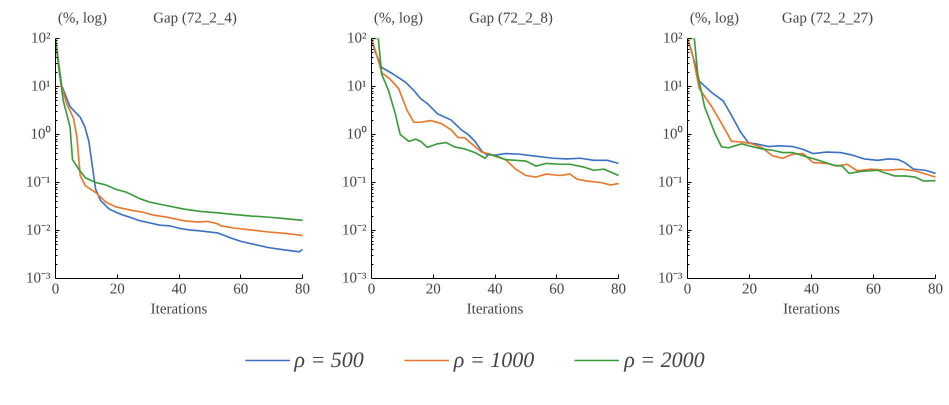 This screenshot has height=405, width=949. What do you see at coordinates (511, 18) in the screenshot?
I see `chart-title: Gap (72_2_8)` at bounding box center [511, 18].